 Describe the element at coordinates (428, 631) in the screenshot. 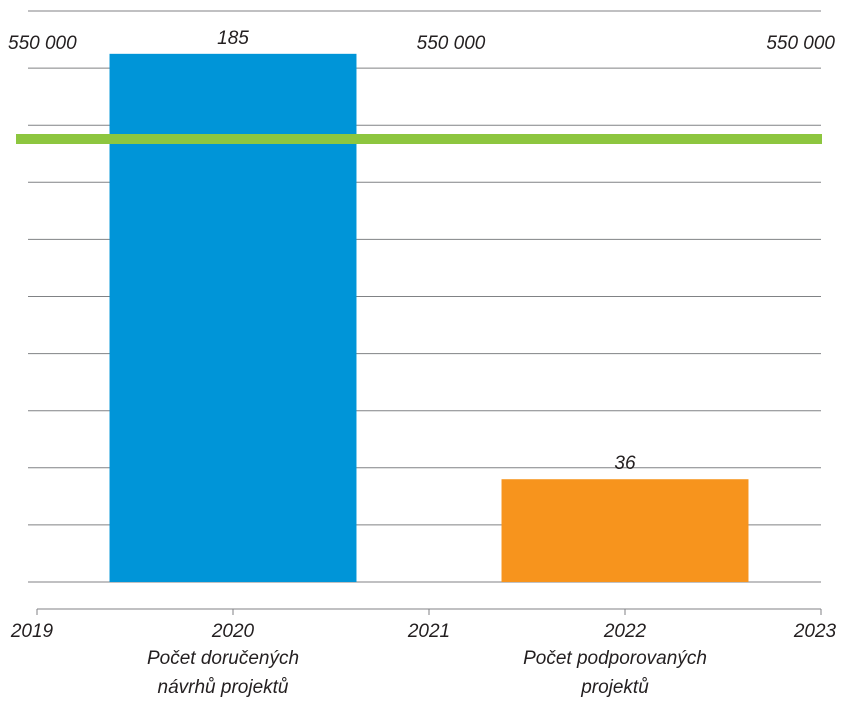

I see `x-tick-label: 2021` at that location.